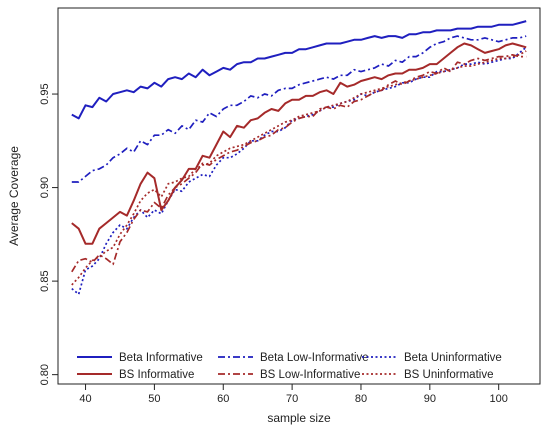 This screenshot has width=550, height=433. I want to click on x-tick-label: 100, so click(499, 399).